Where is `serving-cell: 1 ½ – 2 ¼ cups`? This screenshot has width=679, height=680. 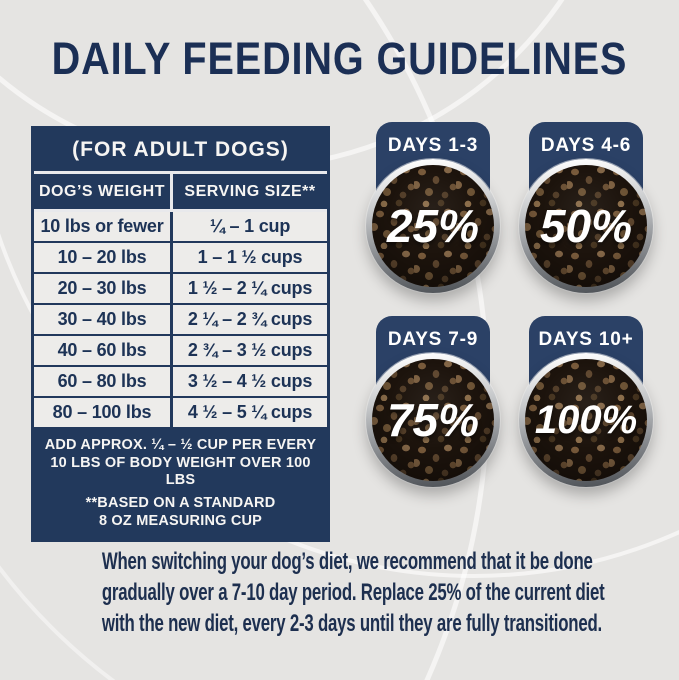
serving-cell: 1 ½ – 2 ¼ cups is located at coordinates (250, 288).